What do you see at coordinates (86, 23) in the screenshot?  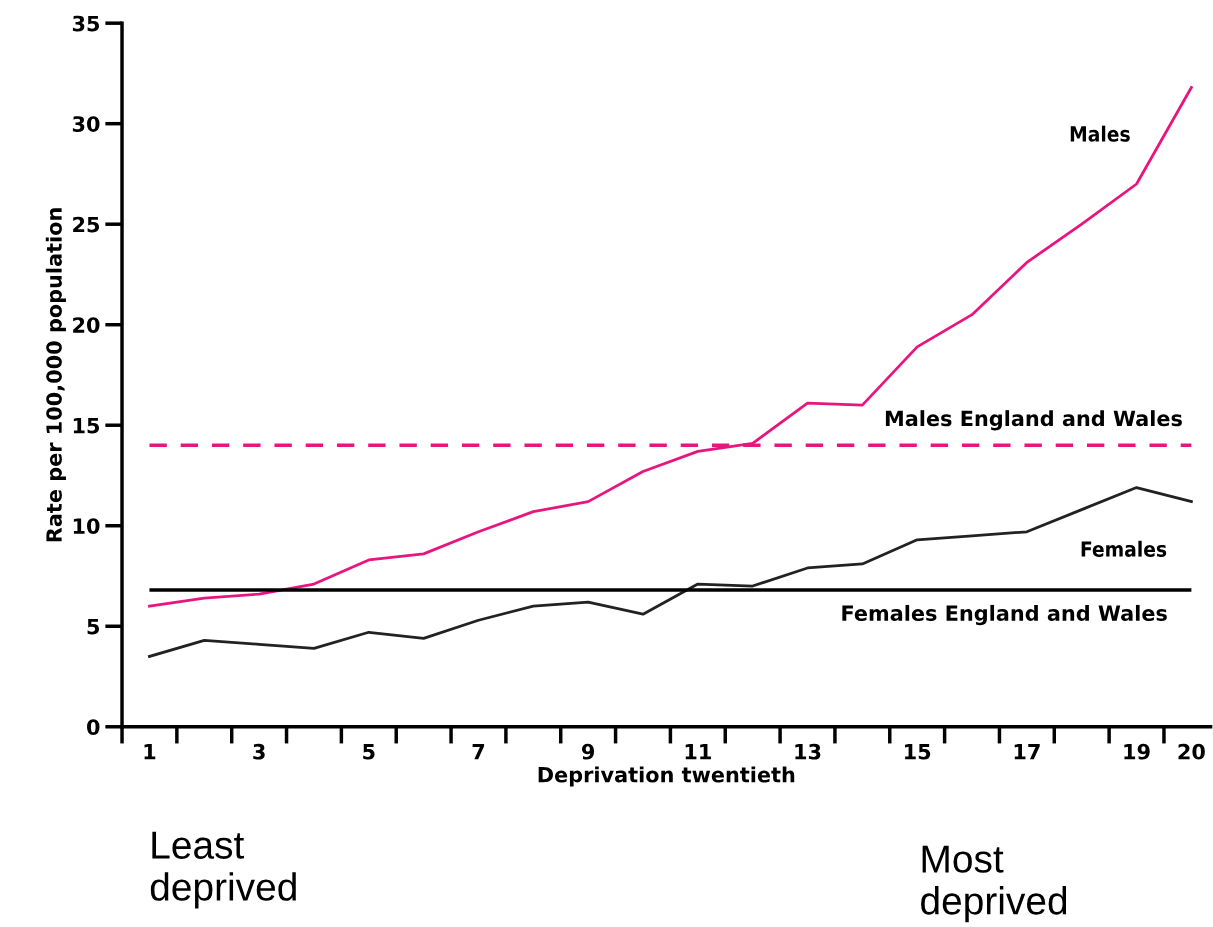 I see `y-tick-label: 35` at bounding box center [86, 23].